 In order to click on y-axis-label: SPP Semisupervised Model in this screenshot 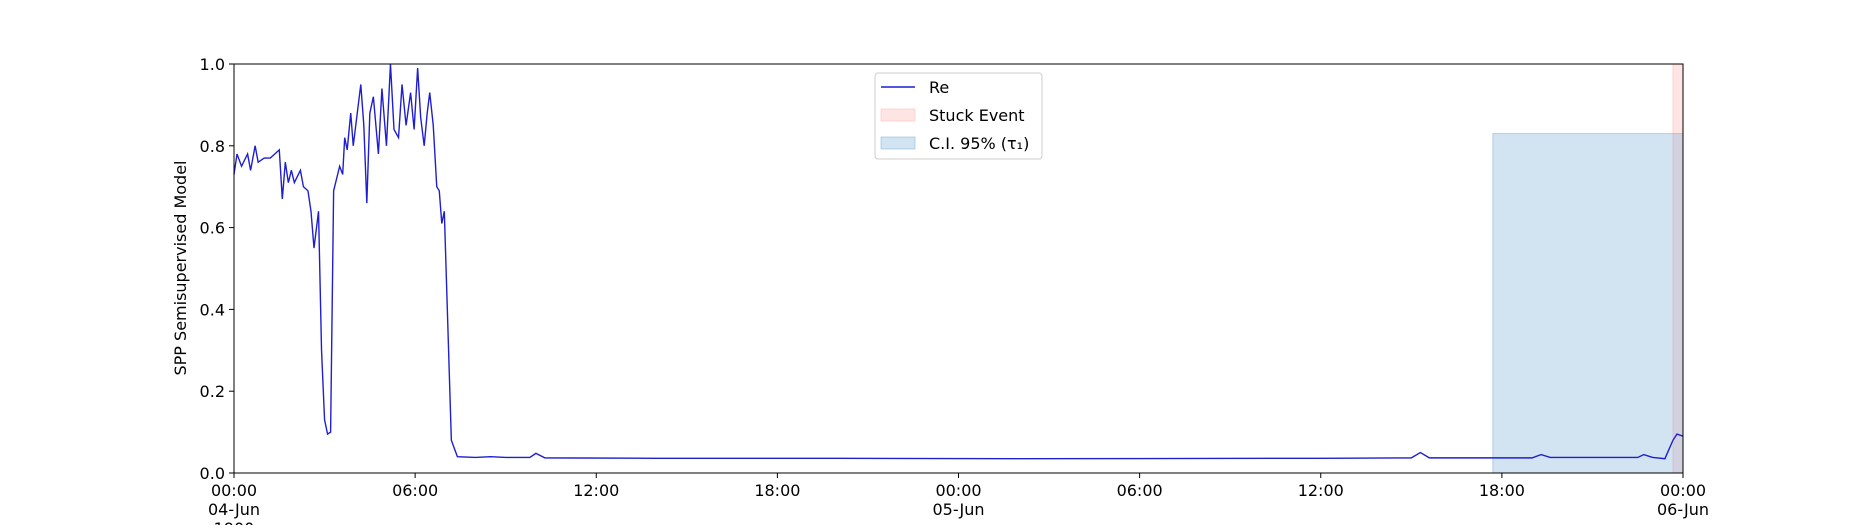, I will do `click(180, 268)`.